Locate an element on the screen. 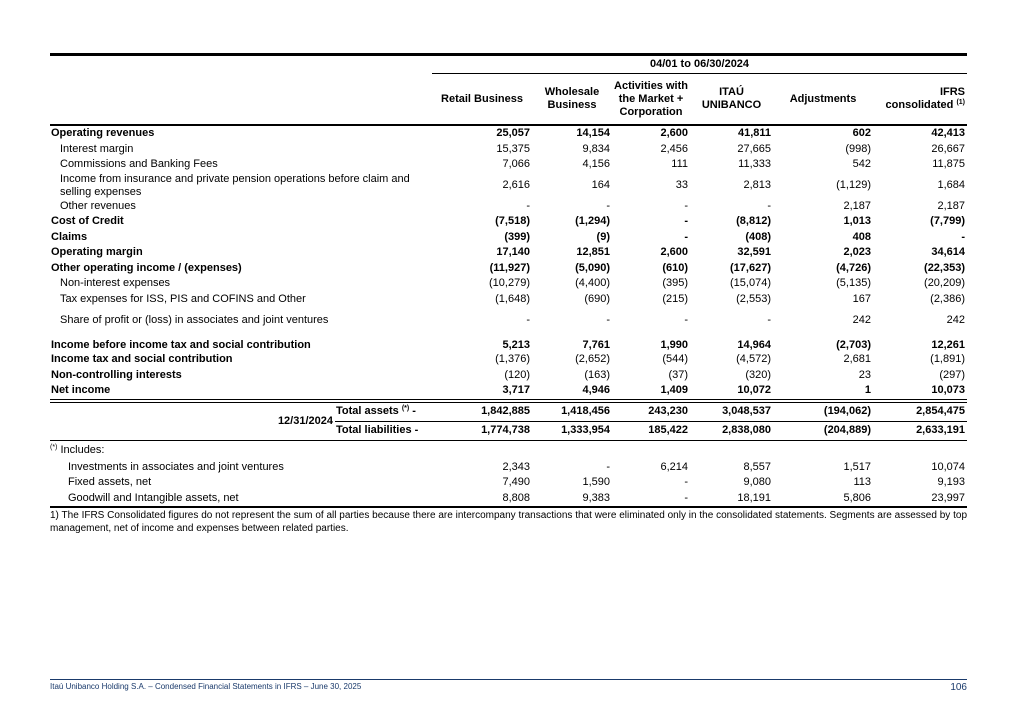 Image resolution: width=1019 pixels, height=720 pixels. column-header: Wholesale Business is located at coordinates (572, 99).